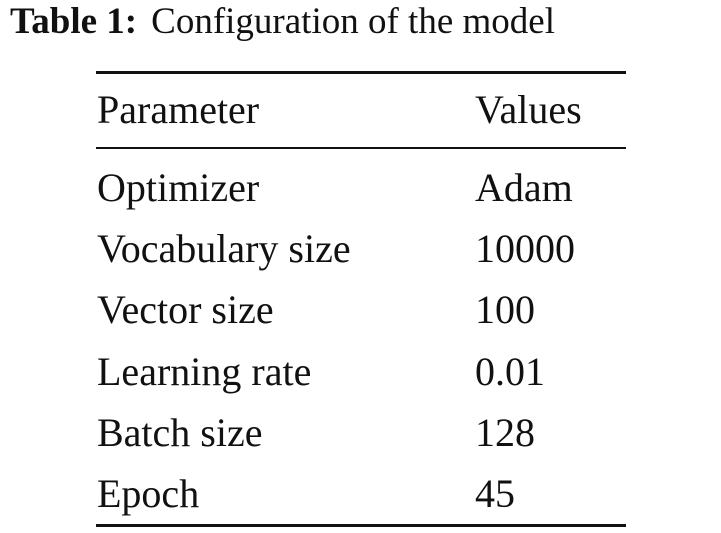 This screenshot has width=721, height=533. I want to click on table-cell: Adam, so click(524, 187).